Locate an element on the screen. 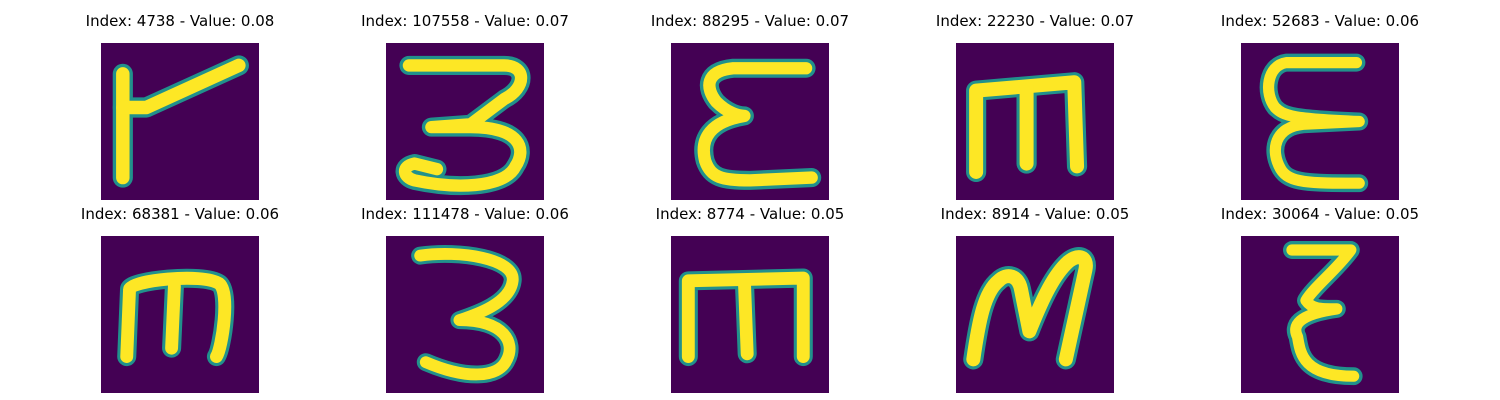 This screenshot has width=1500, height=400. panel-5: Index: 52683 - Value: 0.06 is located at coordinates (1320, 104).